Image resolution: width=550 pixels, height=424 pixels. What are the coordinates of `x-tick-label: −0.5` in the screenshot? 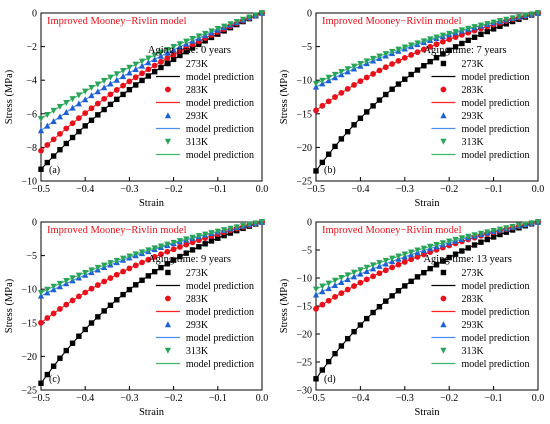 It's located at (316, 398).